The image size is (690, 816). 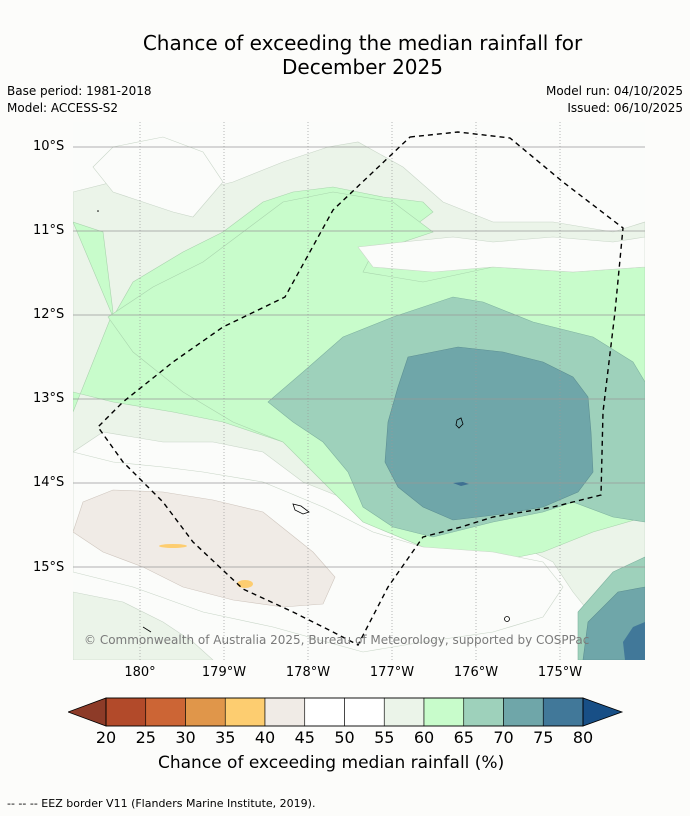 What do you see at coordinates (583, 737) in the screenshot?
I see `colorbar-tick: 80` at bounding box center [583, 737].